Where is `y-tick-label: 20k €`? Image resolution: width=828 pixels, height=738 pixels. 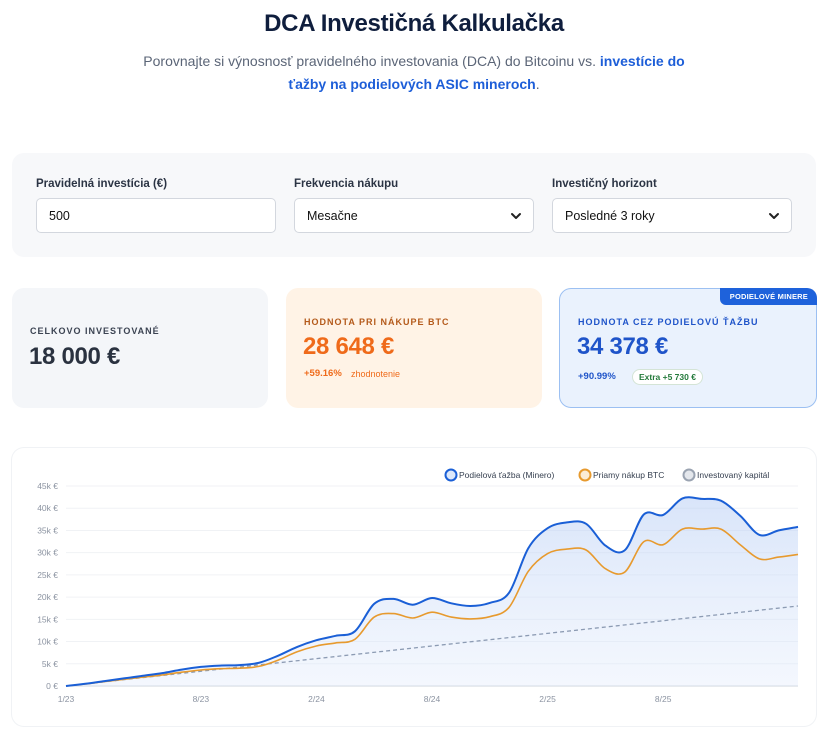
y-tick-label: 20k € is located at coordinates (47, 597).